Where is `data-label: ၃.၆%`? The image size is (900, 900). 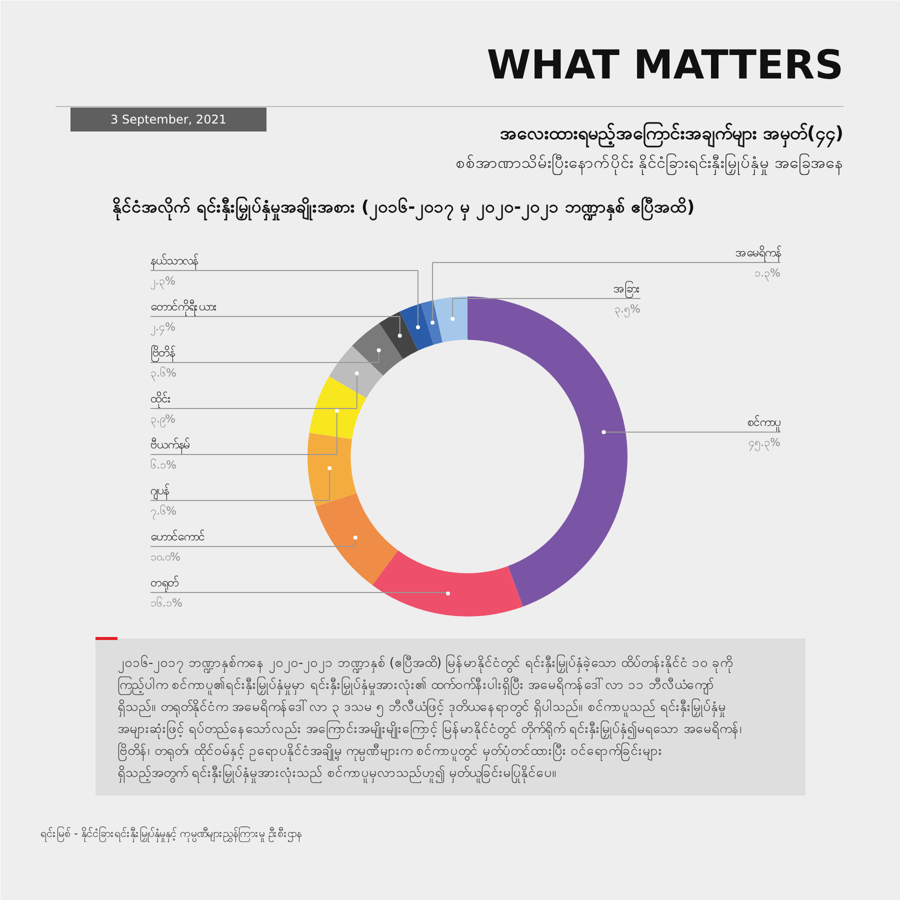 data-label: ၃.၆% is located at coordinates (163, 374).